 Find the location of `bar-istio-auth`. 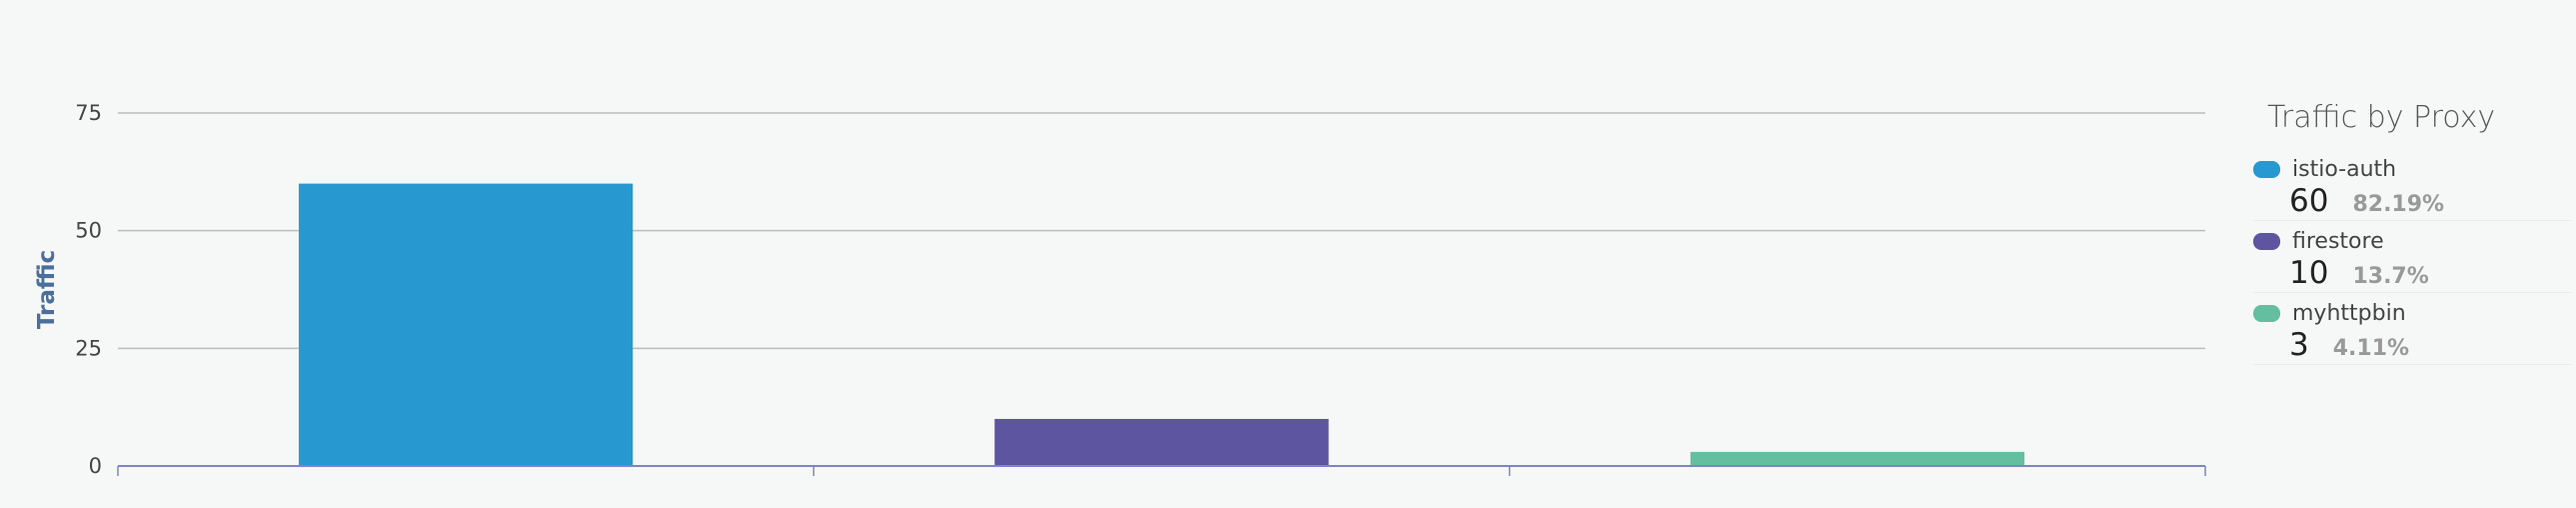

bar-istio-auth is located at coordinates (466, 324).